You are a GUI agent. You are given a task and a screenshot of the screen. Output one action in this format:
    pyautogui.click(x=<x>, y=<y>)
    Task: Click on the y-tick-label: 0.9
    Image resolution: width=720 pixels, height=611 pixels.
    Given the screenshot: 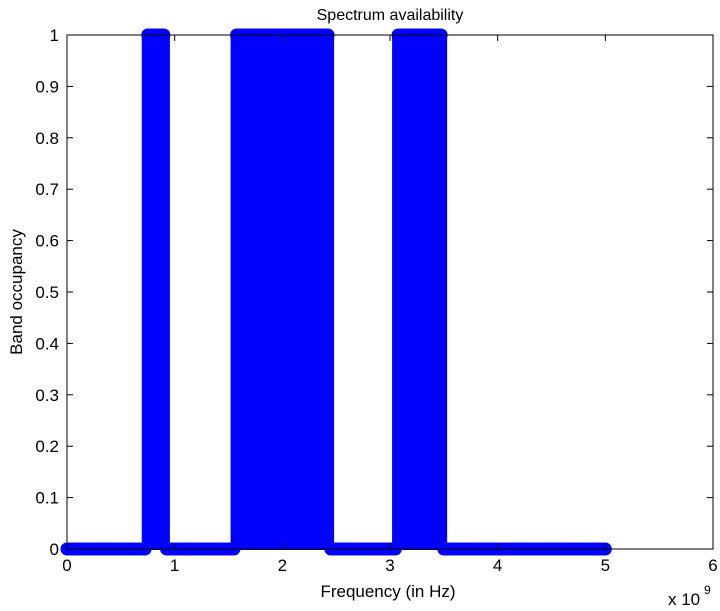 What is the action you would take?
    pyautogui.click(x=47, y=86)
    